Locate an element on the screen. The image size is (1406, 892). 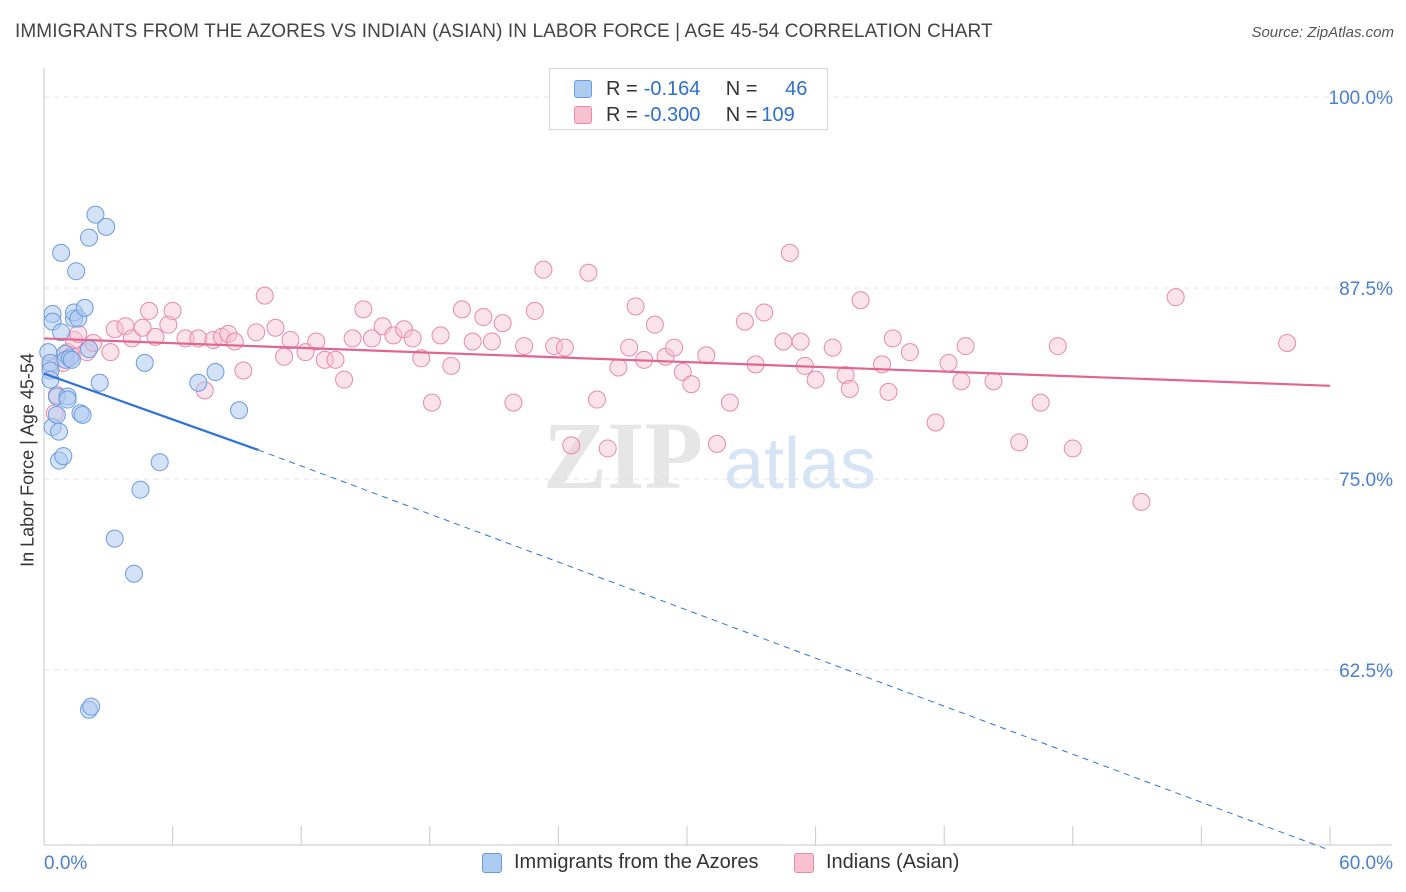
trend-line-indians is located at coordinates (687, 362).